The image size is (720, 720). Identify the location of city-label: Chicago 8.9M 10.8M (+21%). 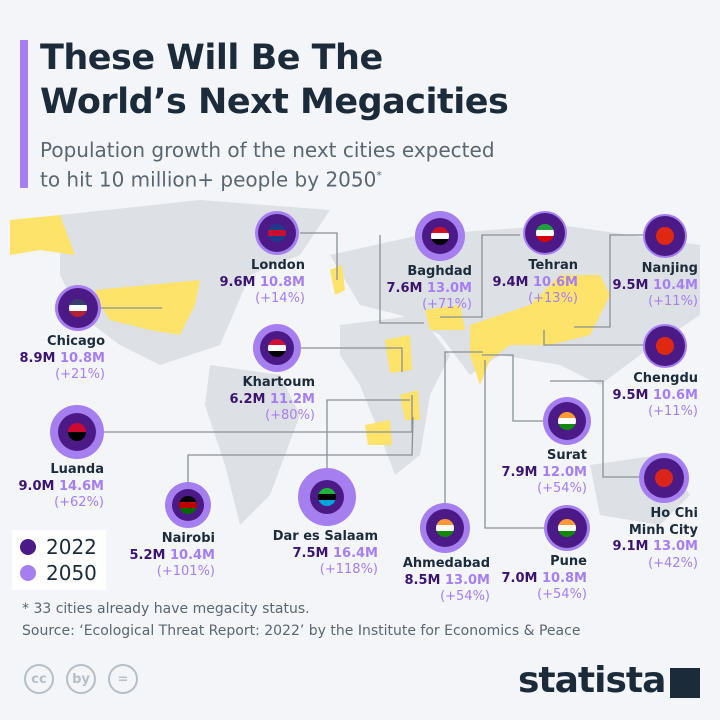
(52, 359).